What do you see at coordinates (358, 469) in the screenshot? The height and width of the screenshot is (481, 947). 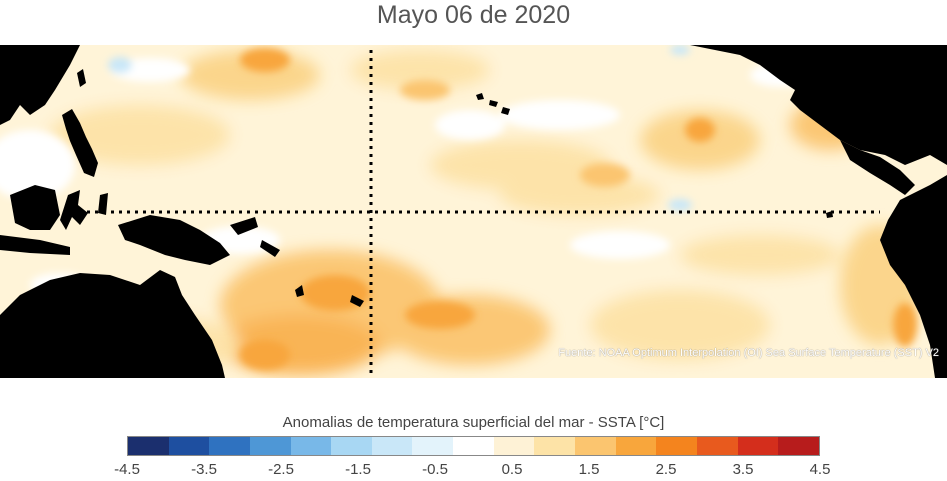 I see `colorbar-tick-label: -1.5` at bounding box center [358, 469].